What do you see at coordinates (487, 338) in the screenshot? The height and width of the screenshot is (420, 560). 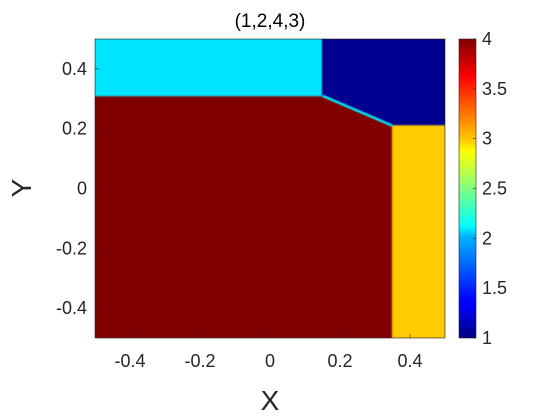 I see `colorbar-tick-label: 1` at bounding box center [487, 338].